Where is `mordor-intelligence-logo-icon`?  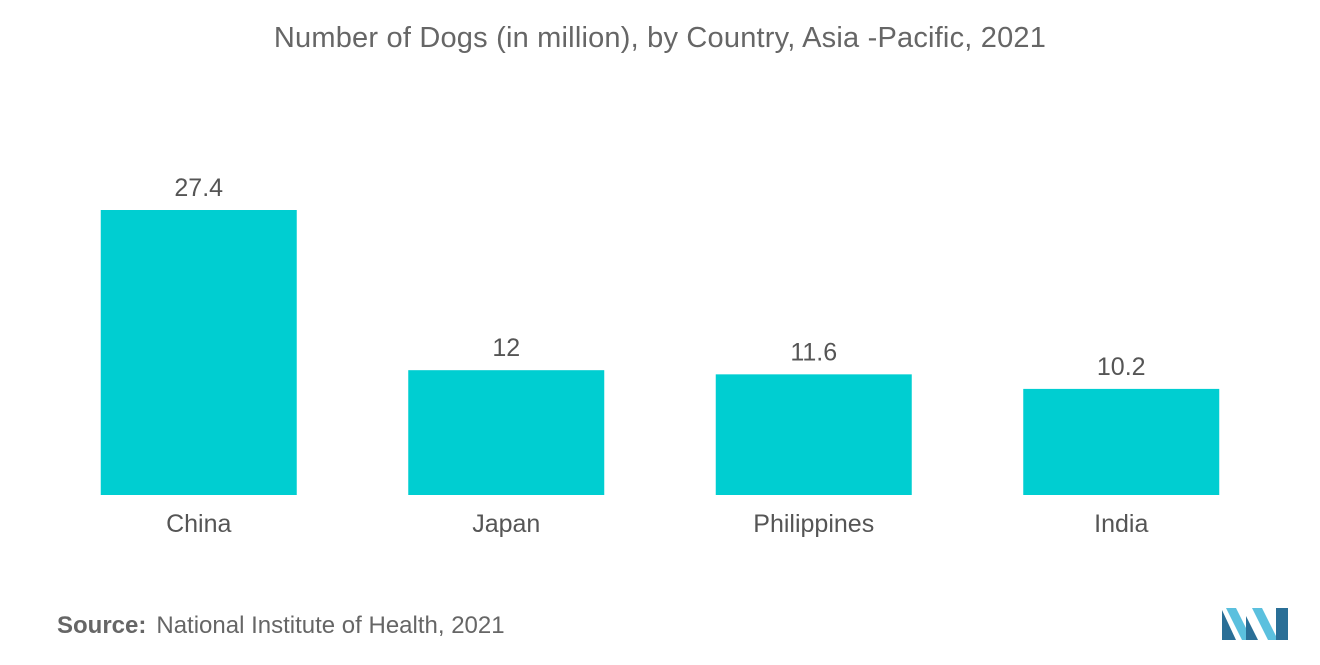
mordor-intelligence-logo-icon is located at coordinates (1255, 624).